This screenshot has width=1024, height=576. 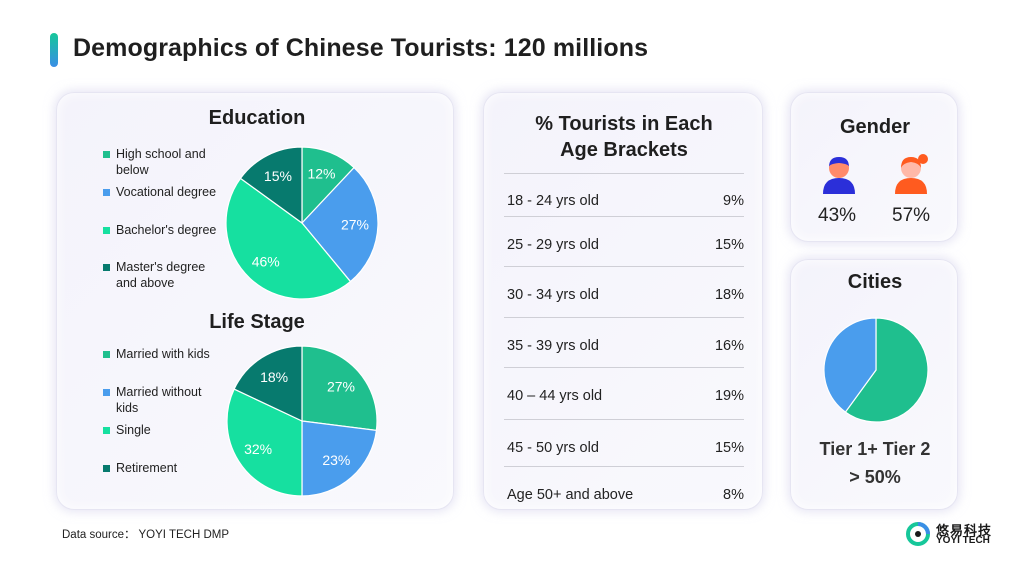 What do you see at coordinates (733, 201) in the screenshot?
I see `age-row-value: 9%` at bounding box center [733, 201].